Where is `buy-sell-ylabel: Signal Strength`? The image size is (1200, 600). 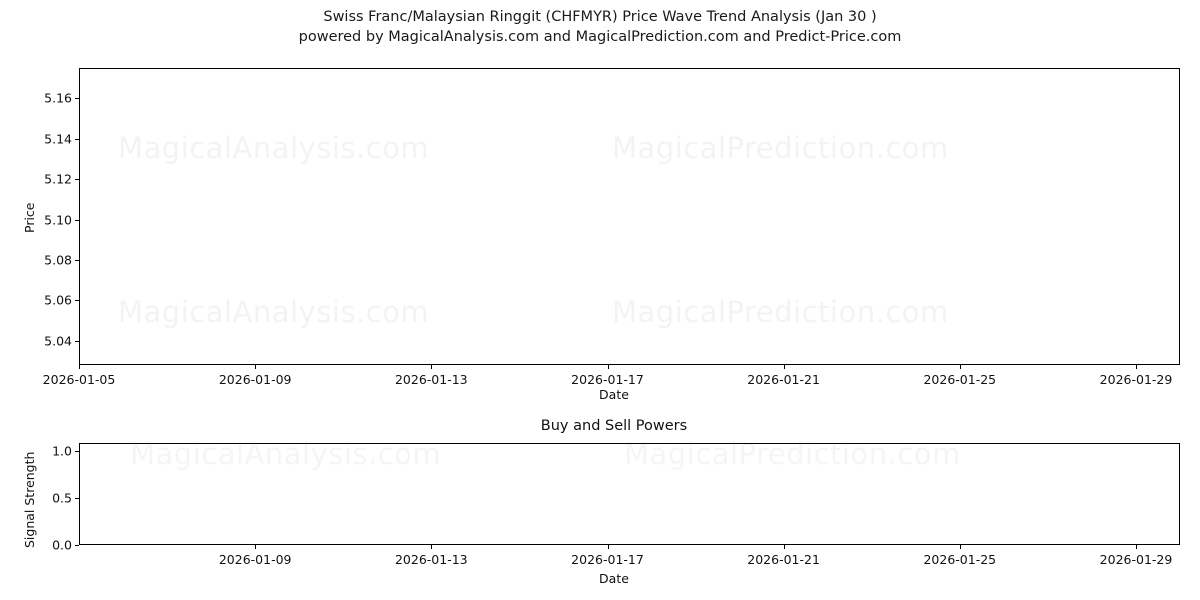 buy-sell-ylabel: Signal Strength is located at coordinates (29, 499).